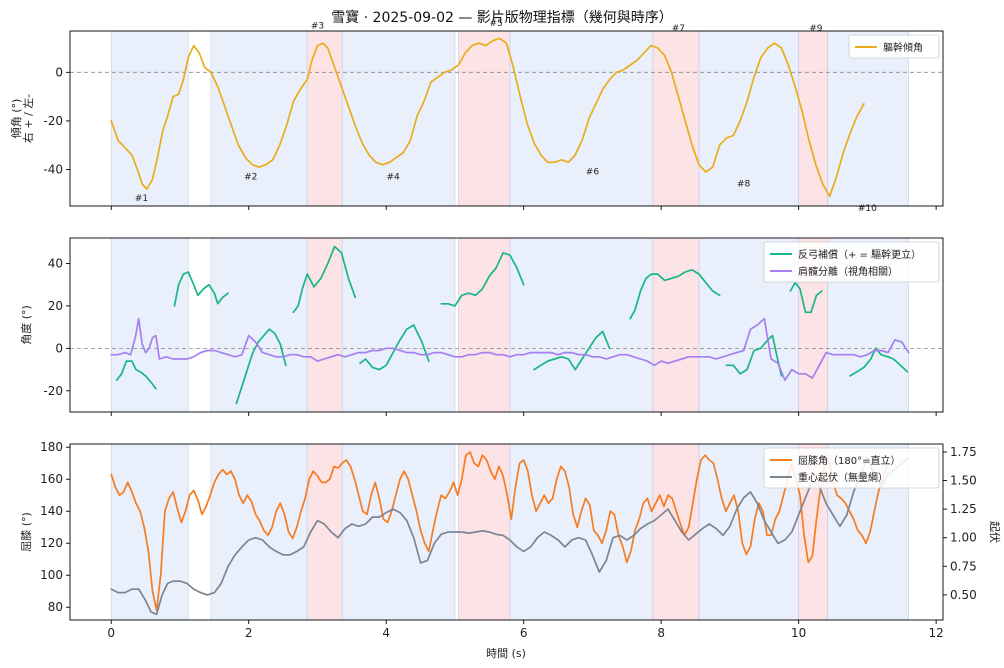 This screenshot has height=668, width=1004. Describe the element at coordinates (816, 29) in the screenshot. I see `cycle-annotation: #9` at that location.